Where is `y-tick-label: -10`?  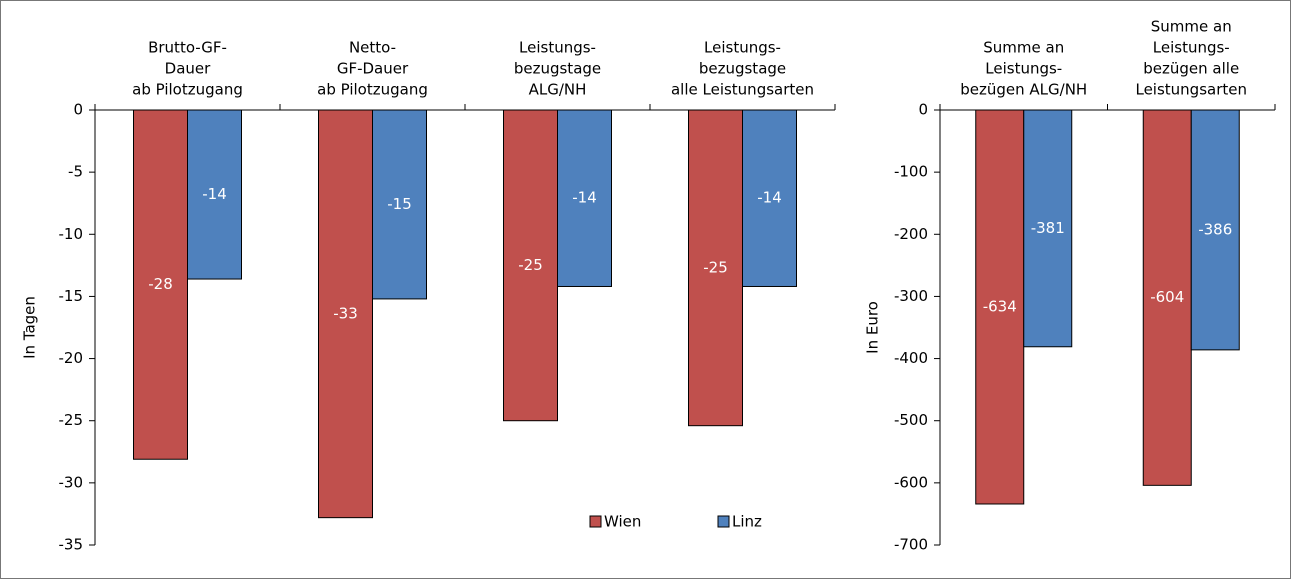 y-tick-label: -10 is located at coordinates (71, 234).